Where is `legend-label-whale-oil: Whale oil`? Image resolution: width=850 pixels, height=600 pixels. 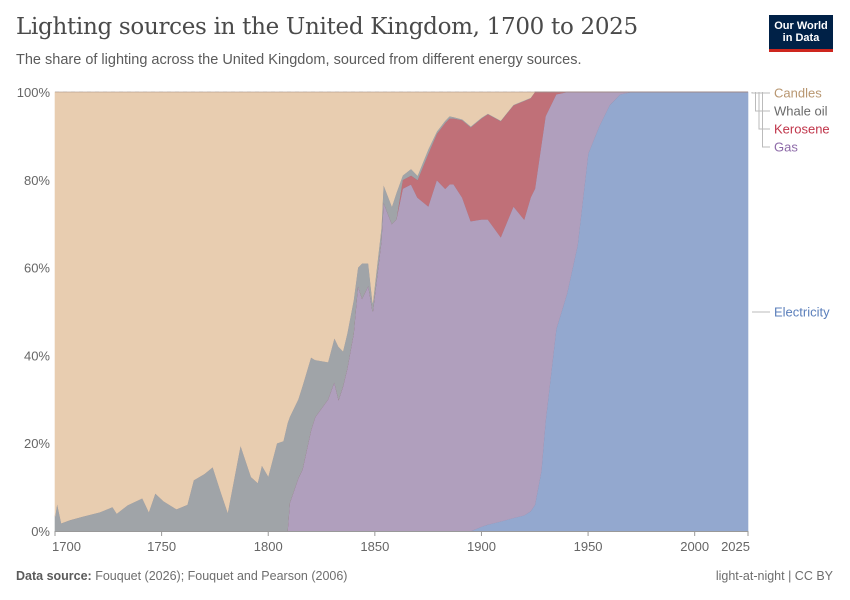
legend-label-whale-oil: Whale oil is located at coordinates (801, 111).